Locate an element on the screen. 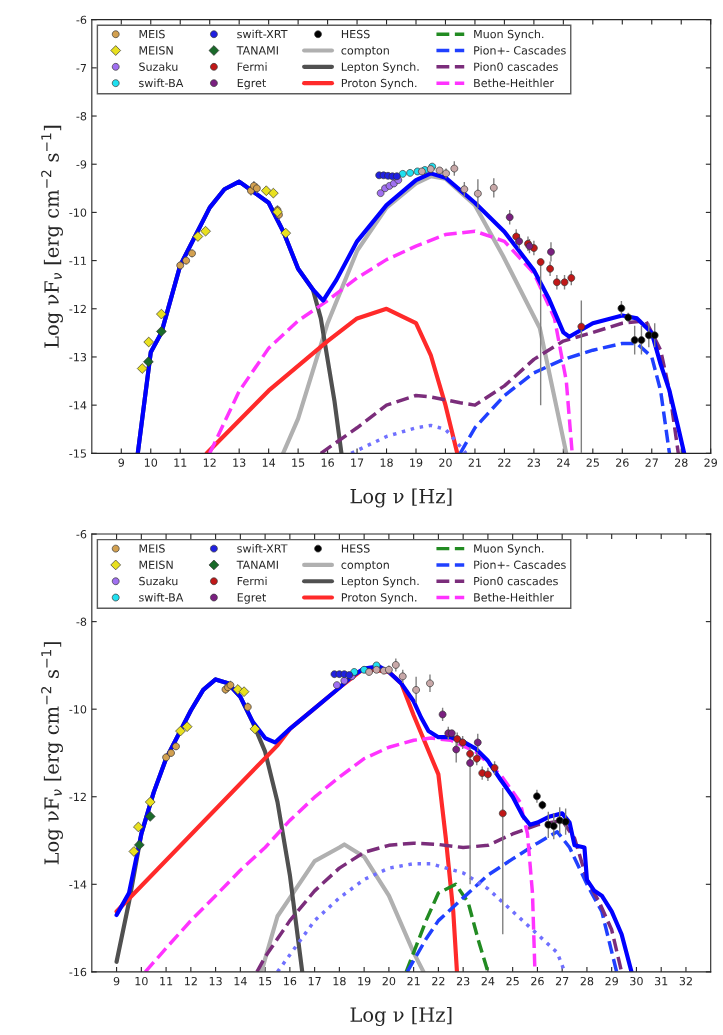 The height and width of the screenshot is (1035, 723). y-tick-label: -16 is located at coordinates (78, 972).